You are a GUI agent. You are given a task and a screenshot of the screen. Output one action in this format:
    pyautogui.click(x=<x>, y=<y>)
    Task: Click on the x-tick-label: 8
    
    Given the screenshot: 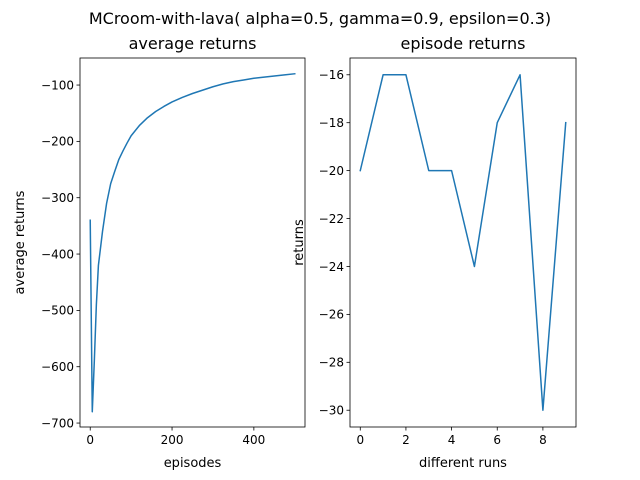 What is the action you would take?
    pyautogui.click(x=543, y=440)
    